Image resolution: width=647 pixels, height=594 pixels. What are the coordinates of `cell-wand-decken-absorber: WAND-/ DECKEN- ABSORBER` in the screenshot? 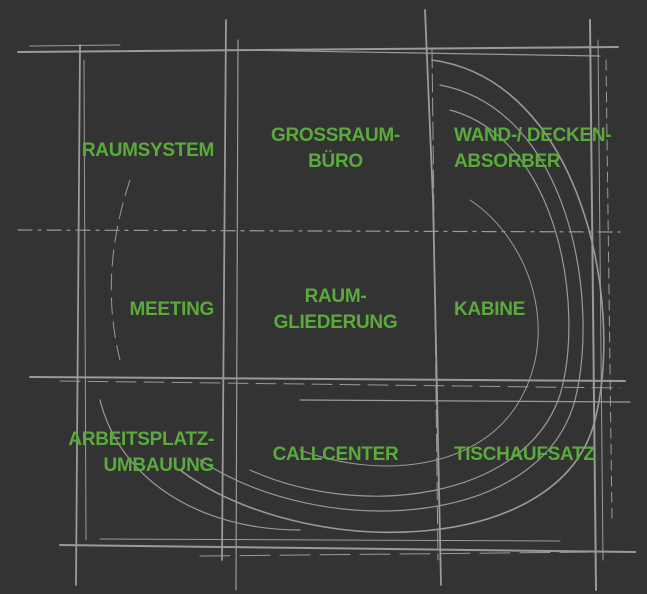 It's located at (532, 149).